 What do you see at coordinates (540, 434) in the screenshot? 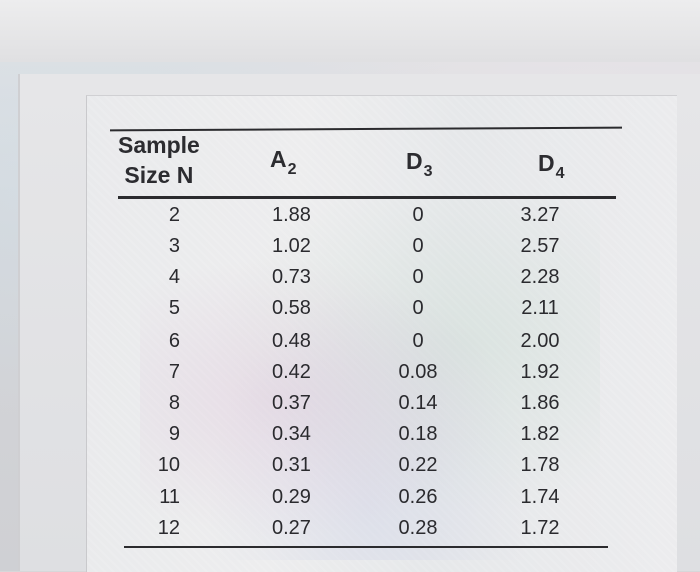
I see `cell-d4: 1.82` at bounding box center [540, 434].